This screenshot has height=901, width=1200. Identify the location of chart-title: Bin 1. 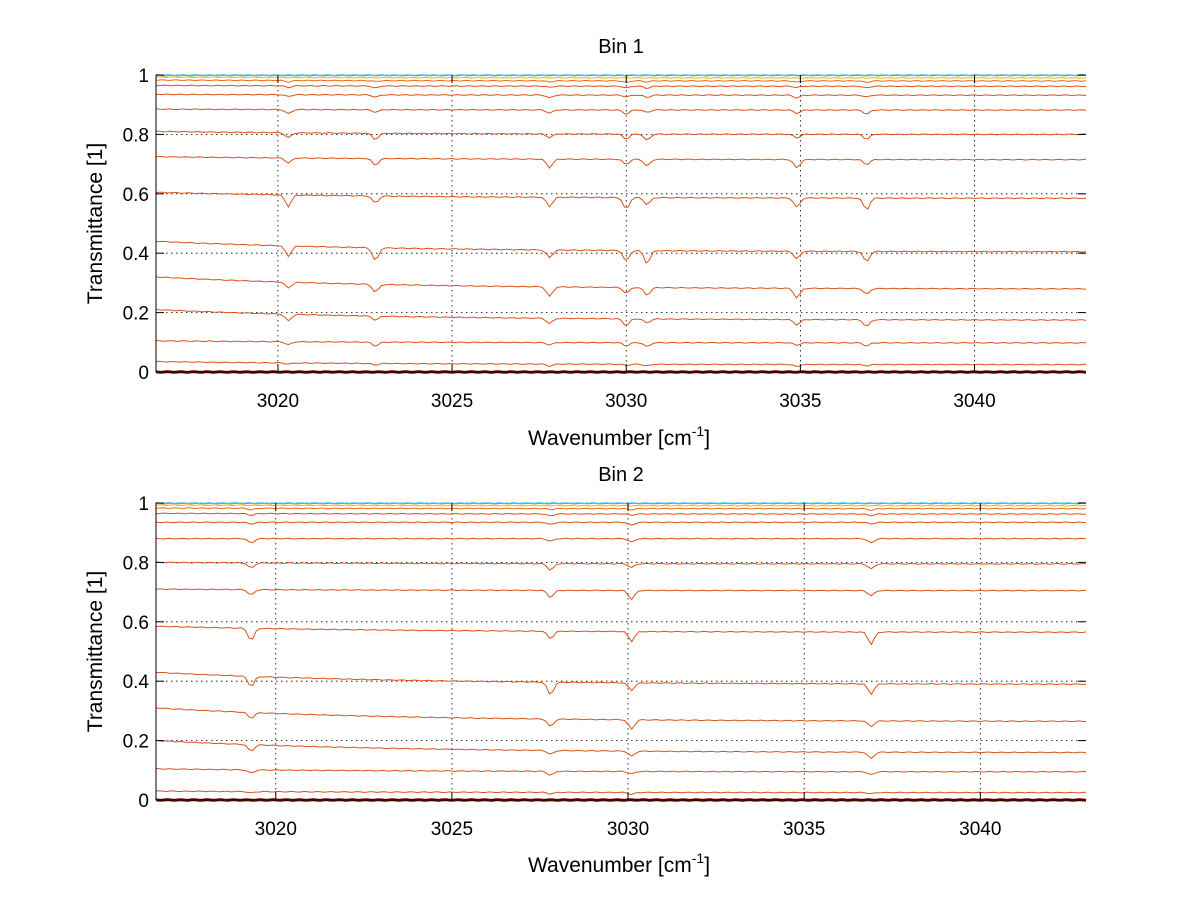
(621, 47).